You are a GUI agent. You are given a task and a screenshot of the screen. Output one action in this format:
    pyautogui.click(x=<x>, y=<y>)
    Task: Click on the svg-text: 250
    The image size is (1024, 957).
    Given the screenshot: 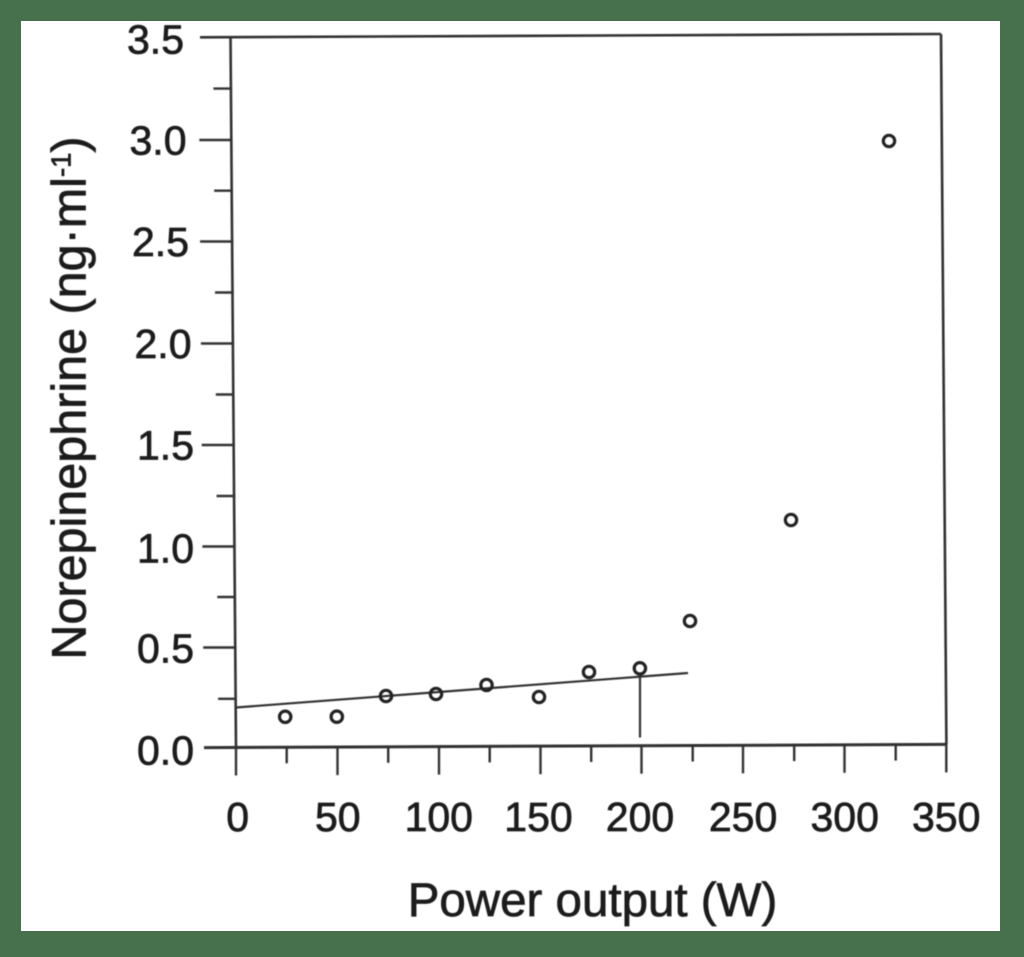 What is the action you would take?
    pyautogui.click(x=743, y=817)
    